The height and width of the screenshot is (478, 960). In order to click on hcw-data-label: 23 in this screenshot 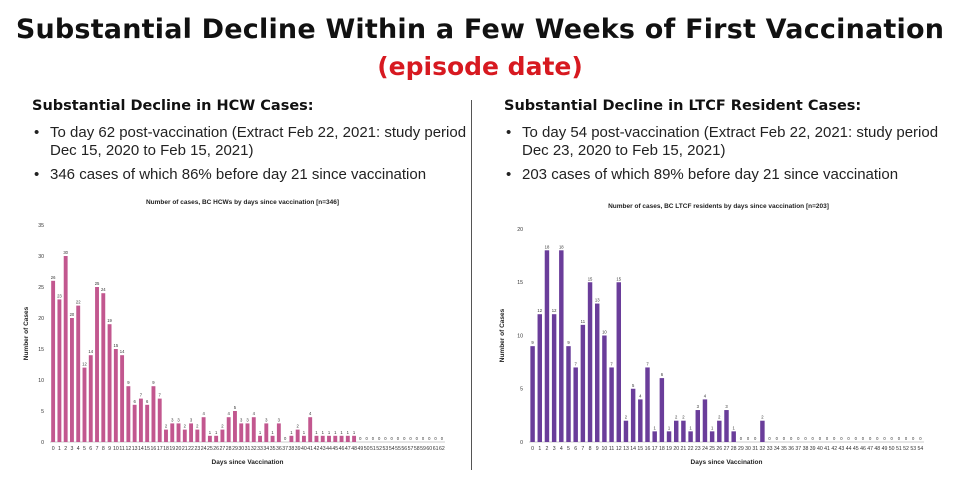, I will do `click(59, 295)`.